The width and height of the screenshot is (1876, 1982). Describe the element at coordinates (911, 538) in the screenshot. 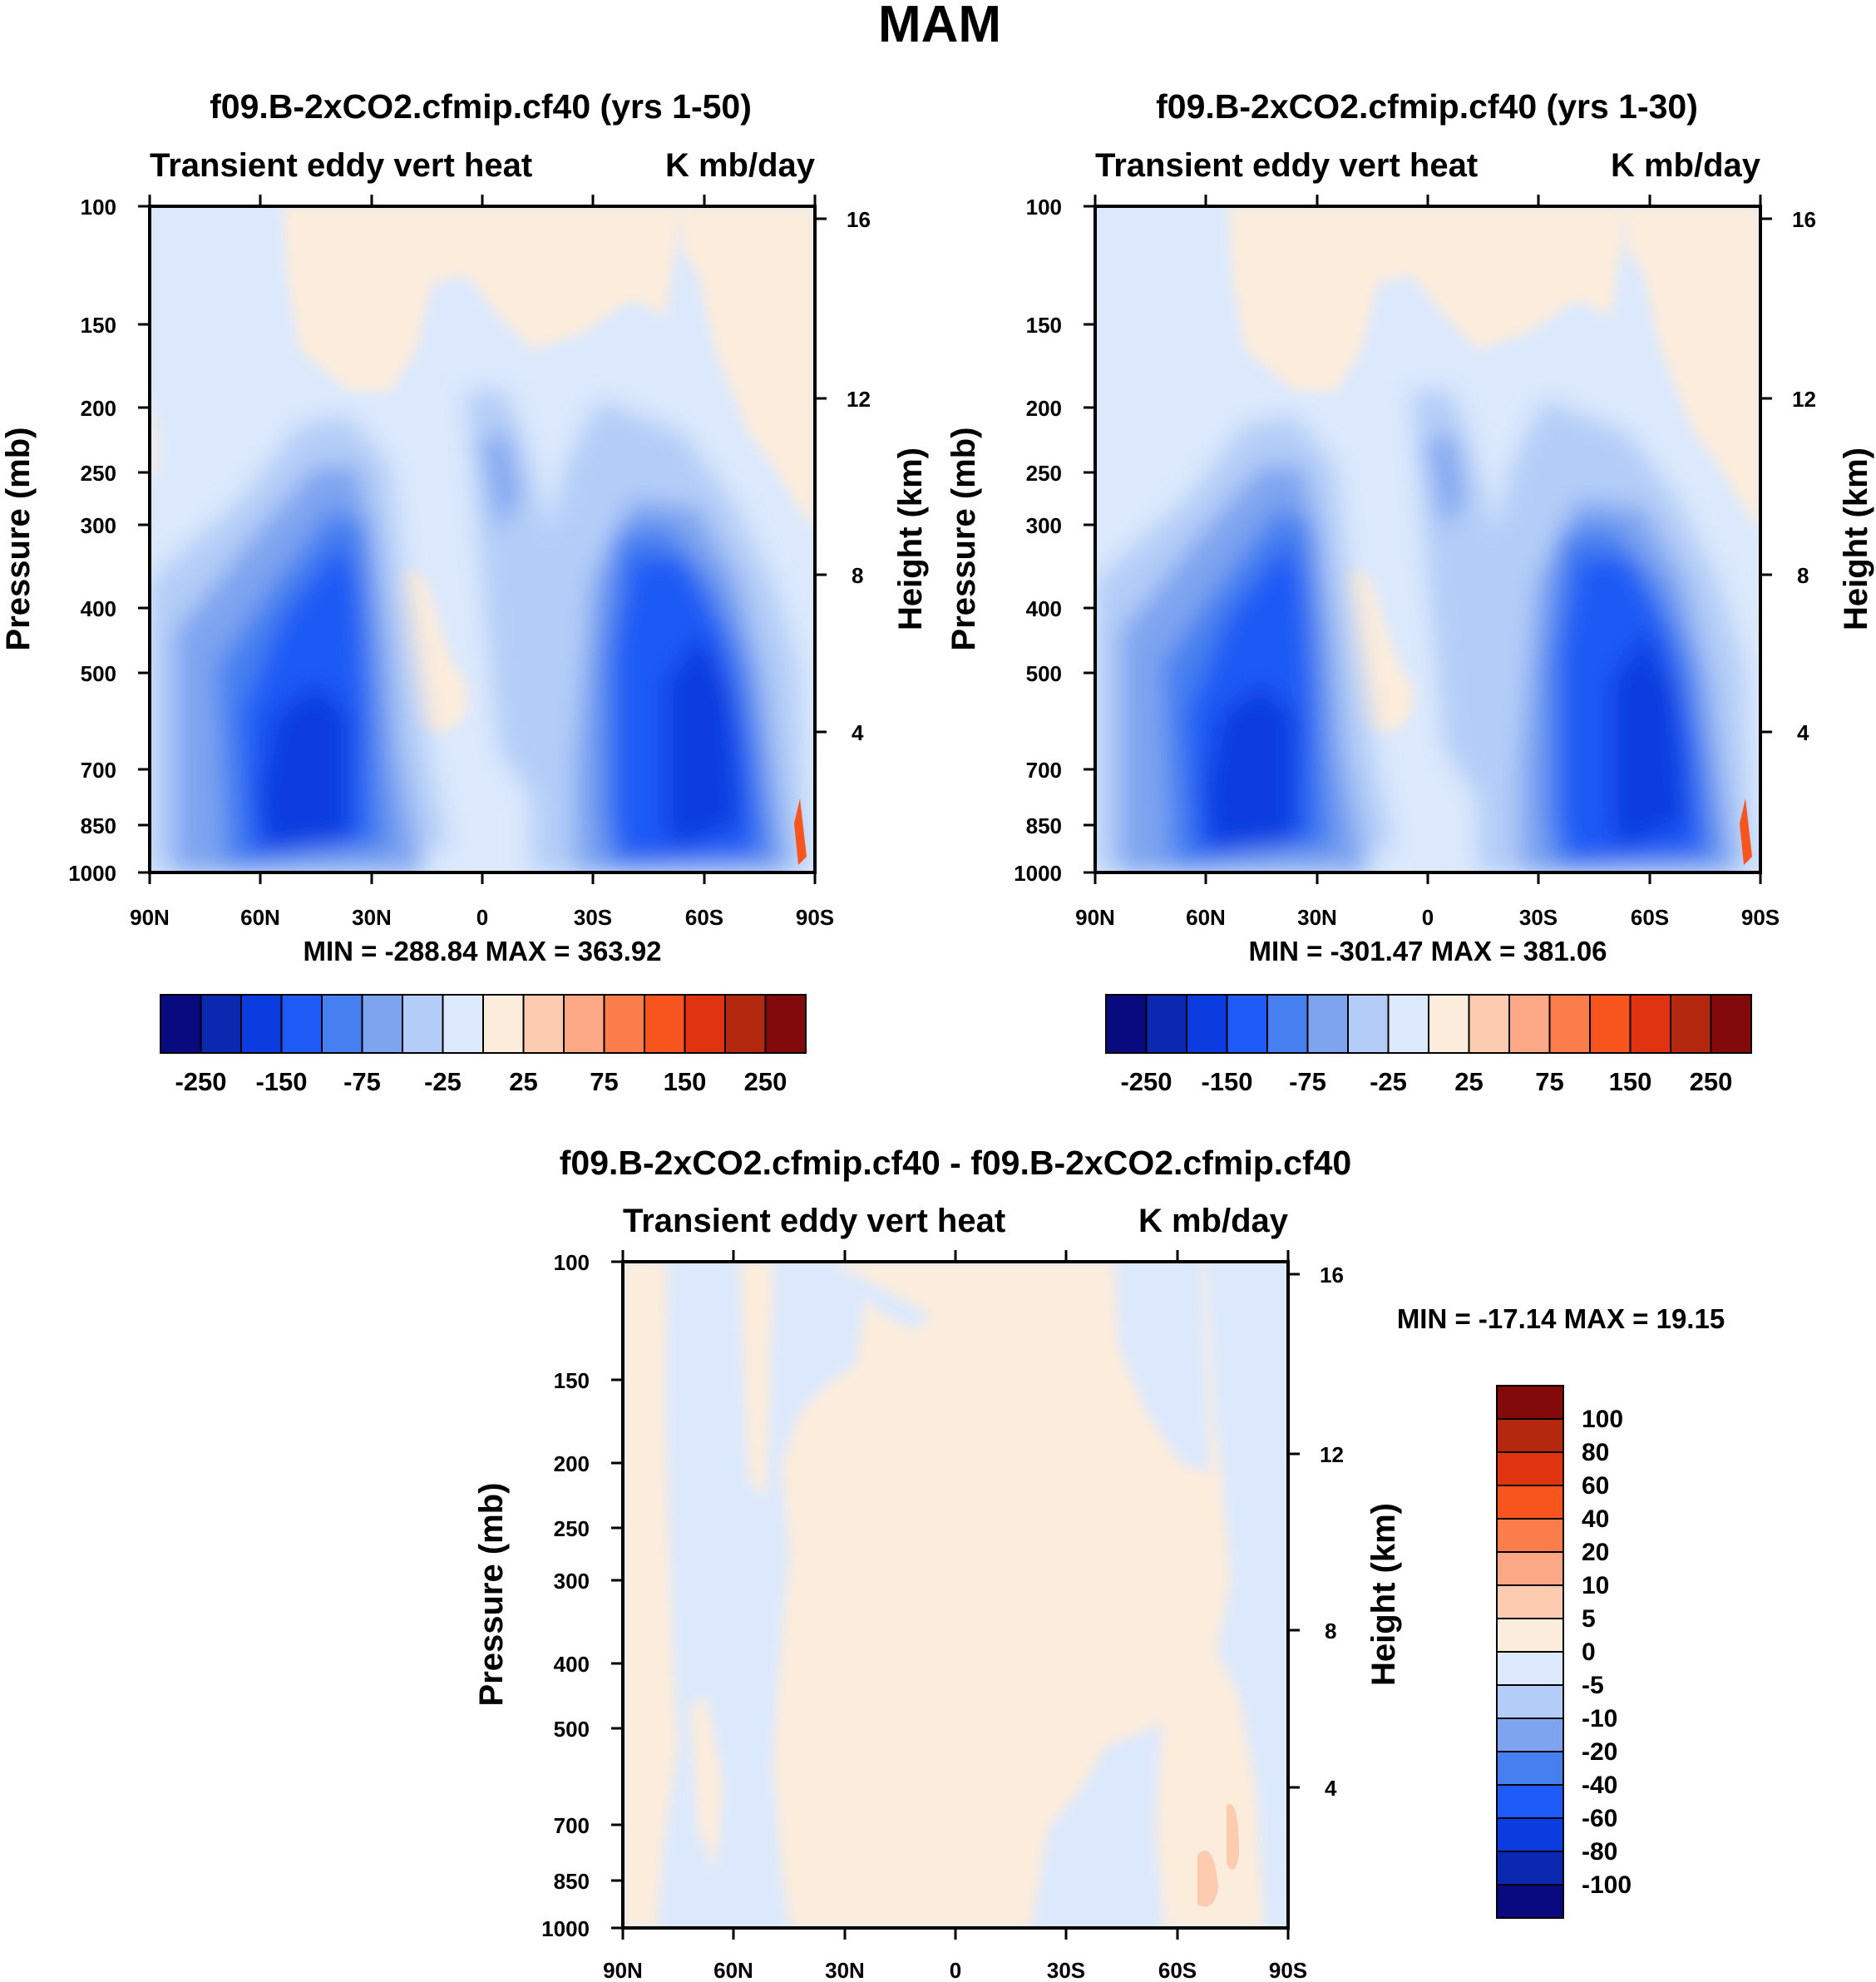

I see `panel-a-ylabel-right: Height (km)` at that location.